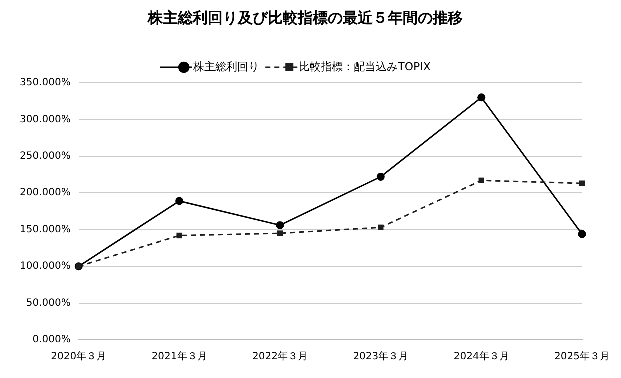 This screenshot has height=378, width=621. Describe the element at coordinates (45, 193) in the screenshot. I see `y-tick-label: 200.000%` at that location.